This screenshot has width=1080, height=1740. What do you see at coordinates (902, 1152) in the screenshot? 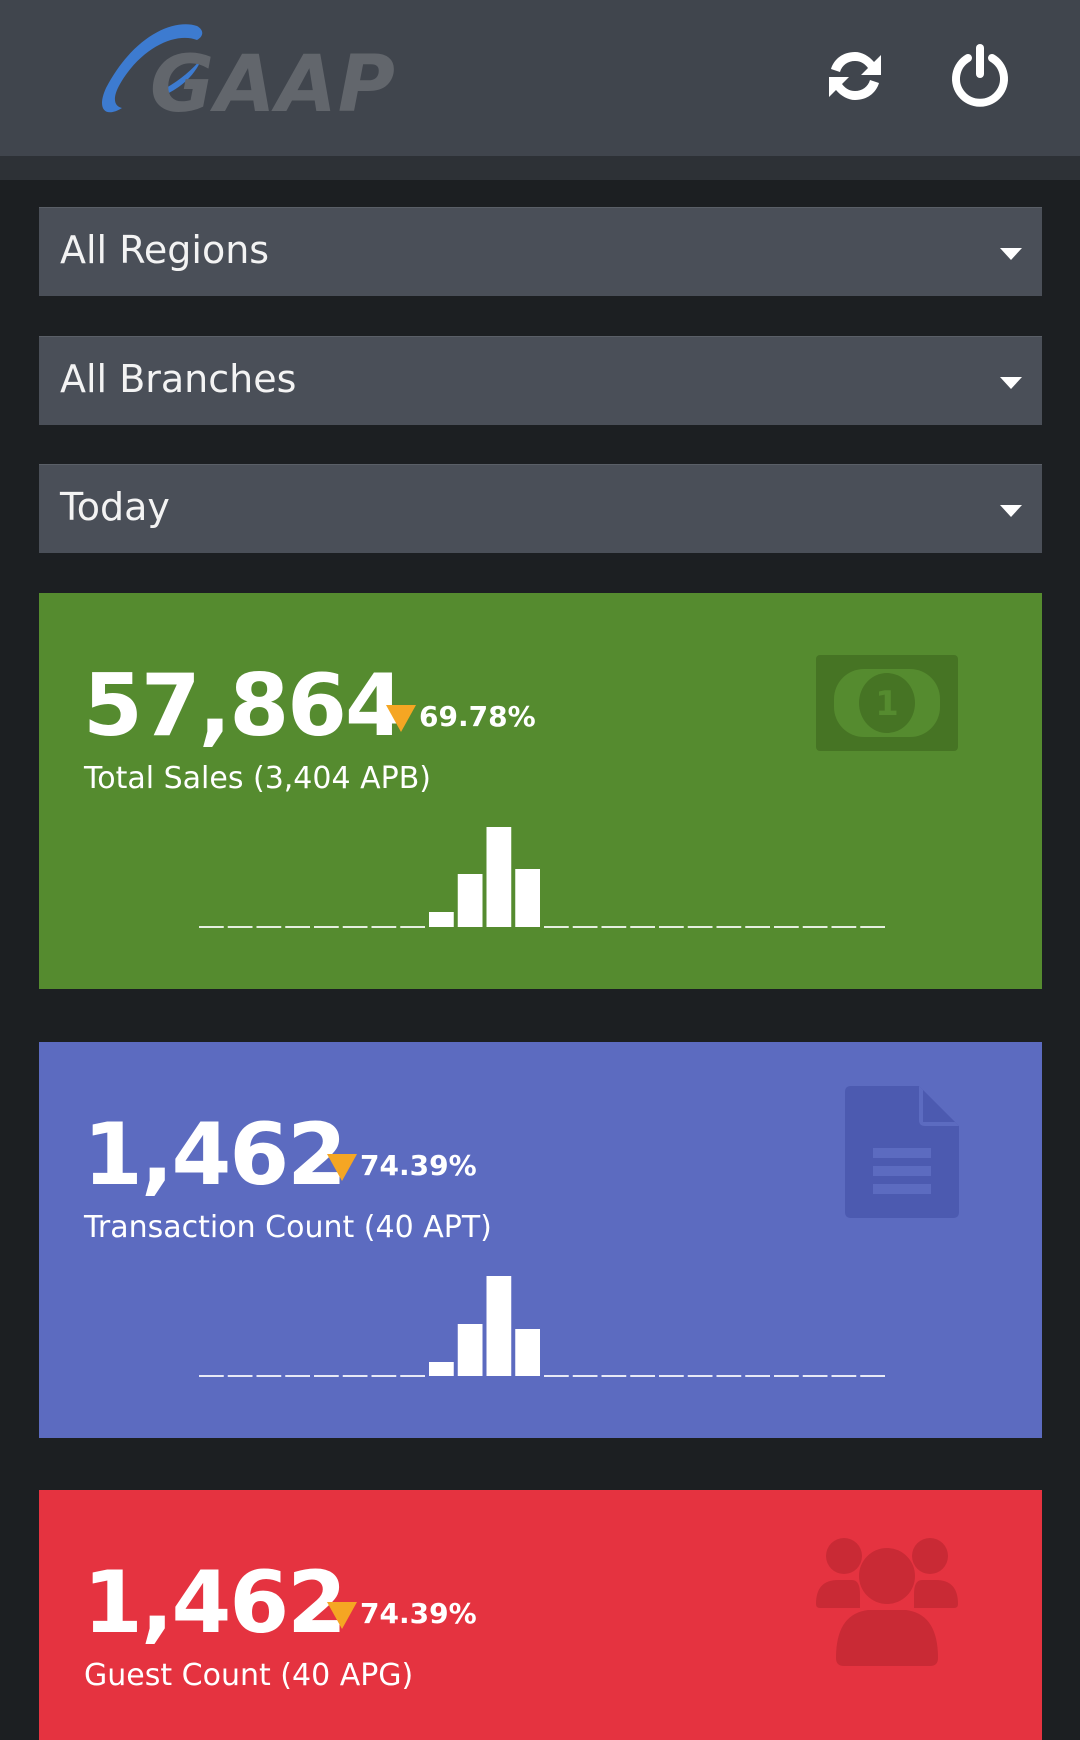
I see `document-icon` at bounding box center [902, 1152].